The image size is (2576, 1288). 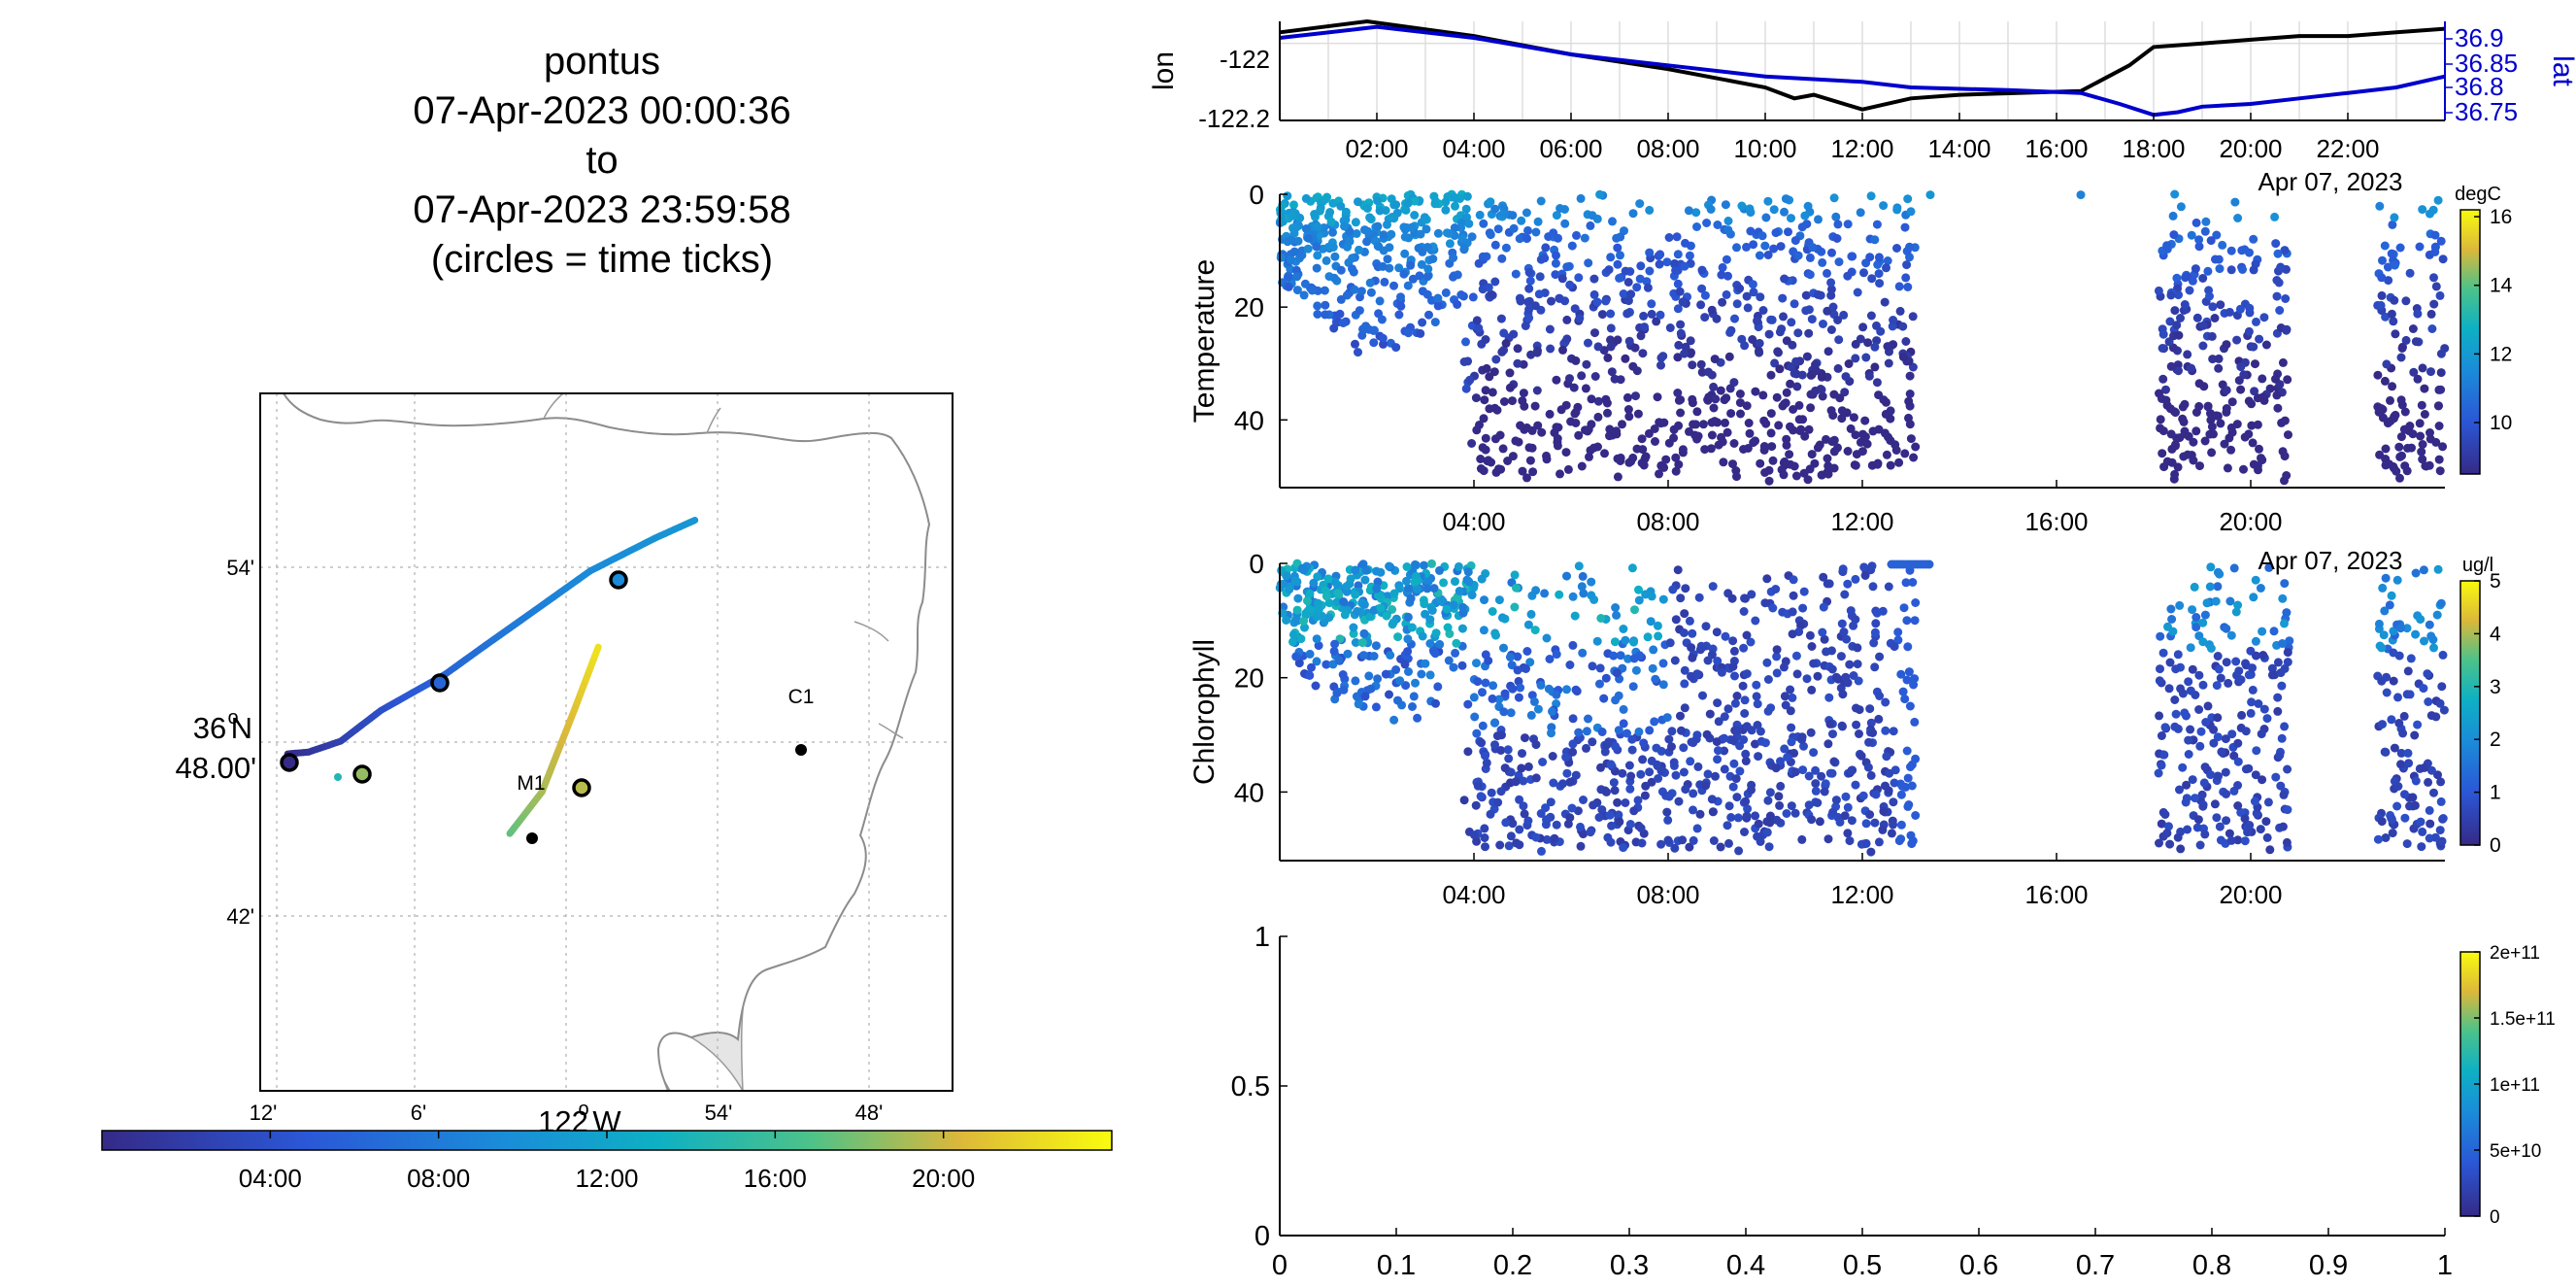 What do you see at coordinates (602, 110) in the screenshot?
I see `title-start-time: 07-Apr-2023 00:00:36` at bounding box center [602, 110].